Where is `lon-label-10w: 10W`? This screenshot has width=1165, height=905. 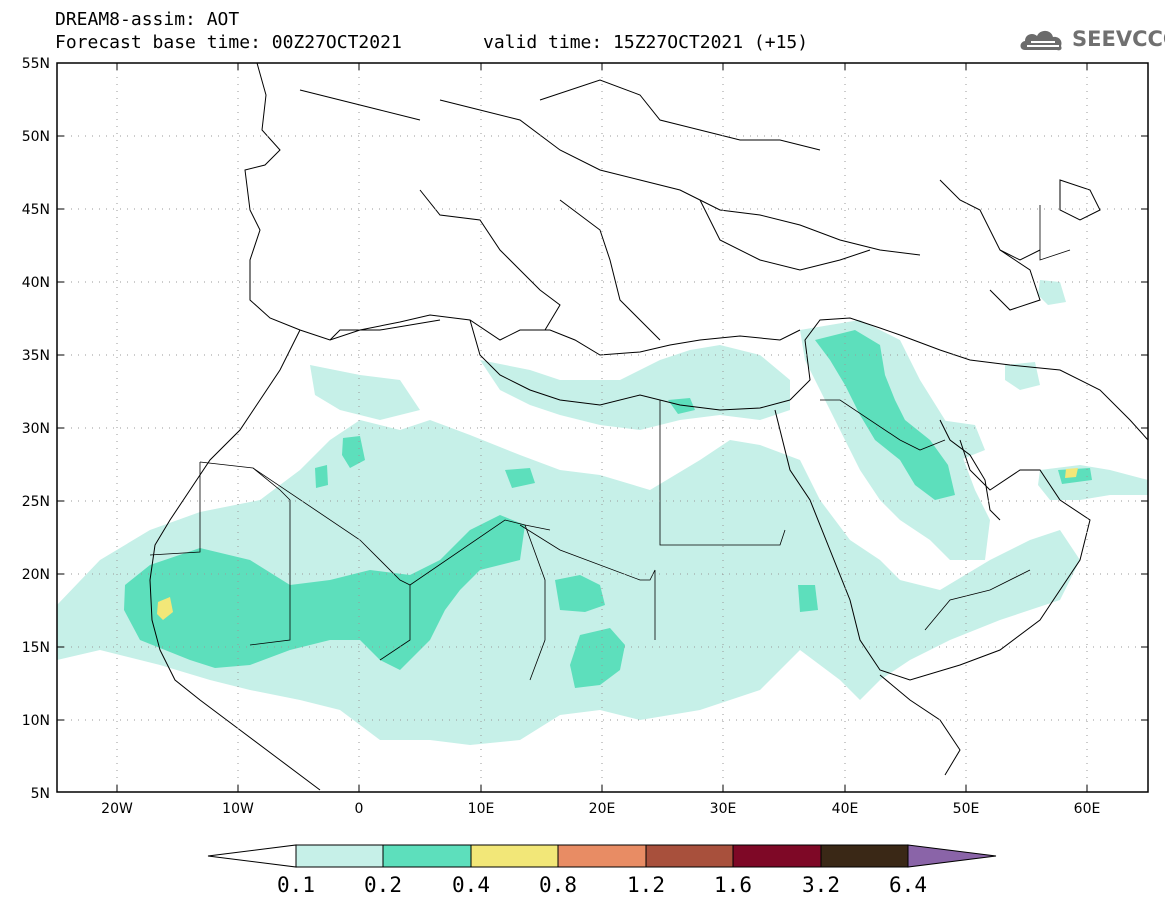 lon-label-10w: 10W is located at coordinates (238, 809).